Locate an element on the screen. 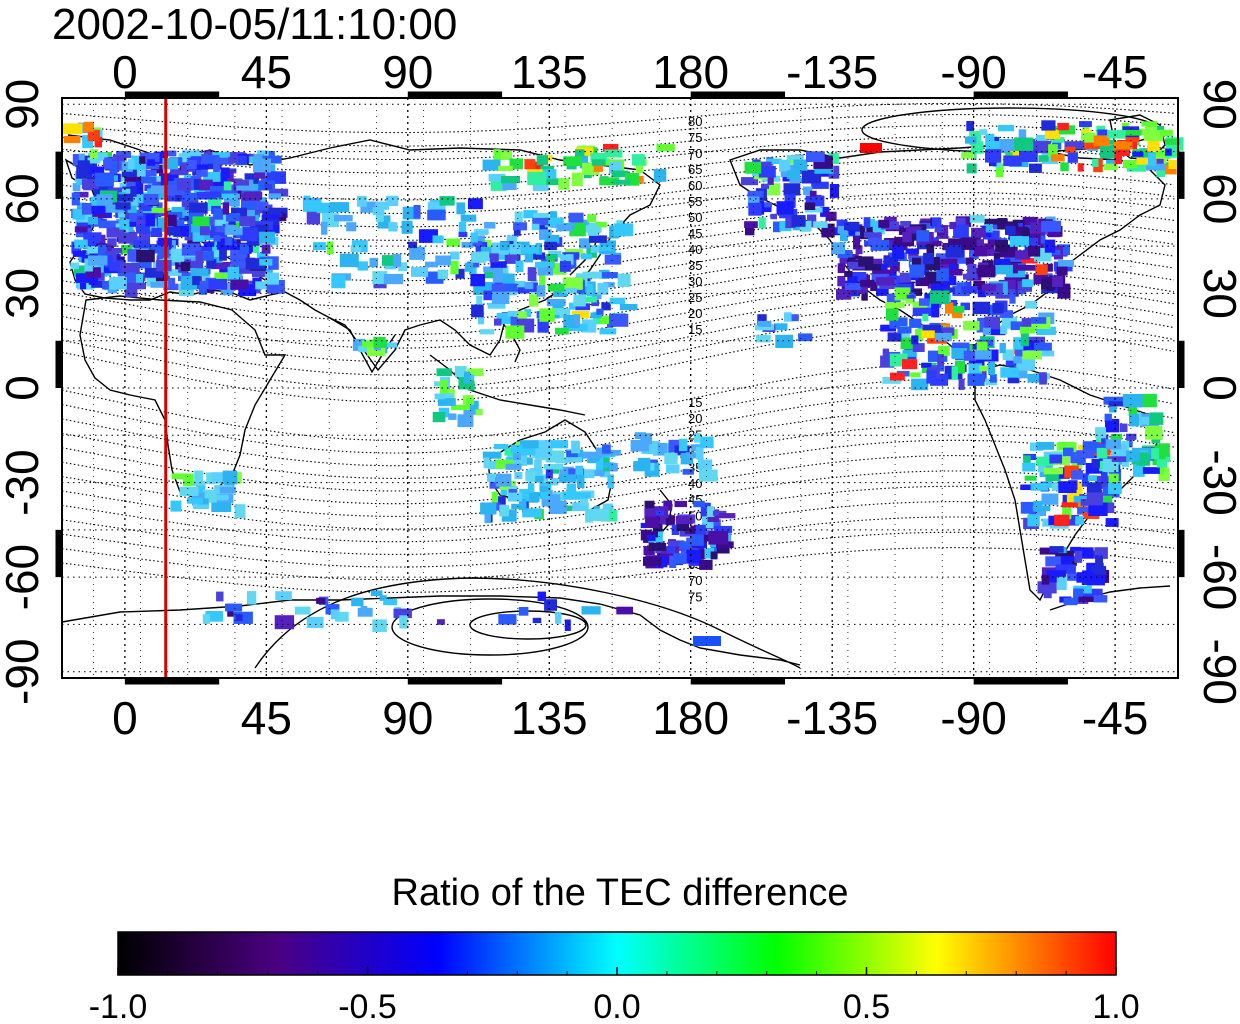 This screenshot has height=1024, width=1240. lon-tick-label-bottom: 135 is located at coordinates (549, 718).